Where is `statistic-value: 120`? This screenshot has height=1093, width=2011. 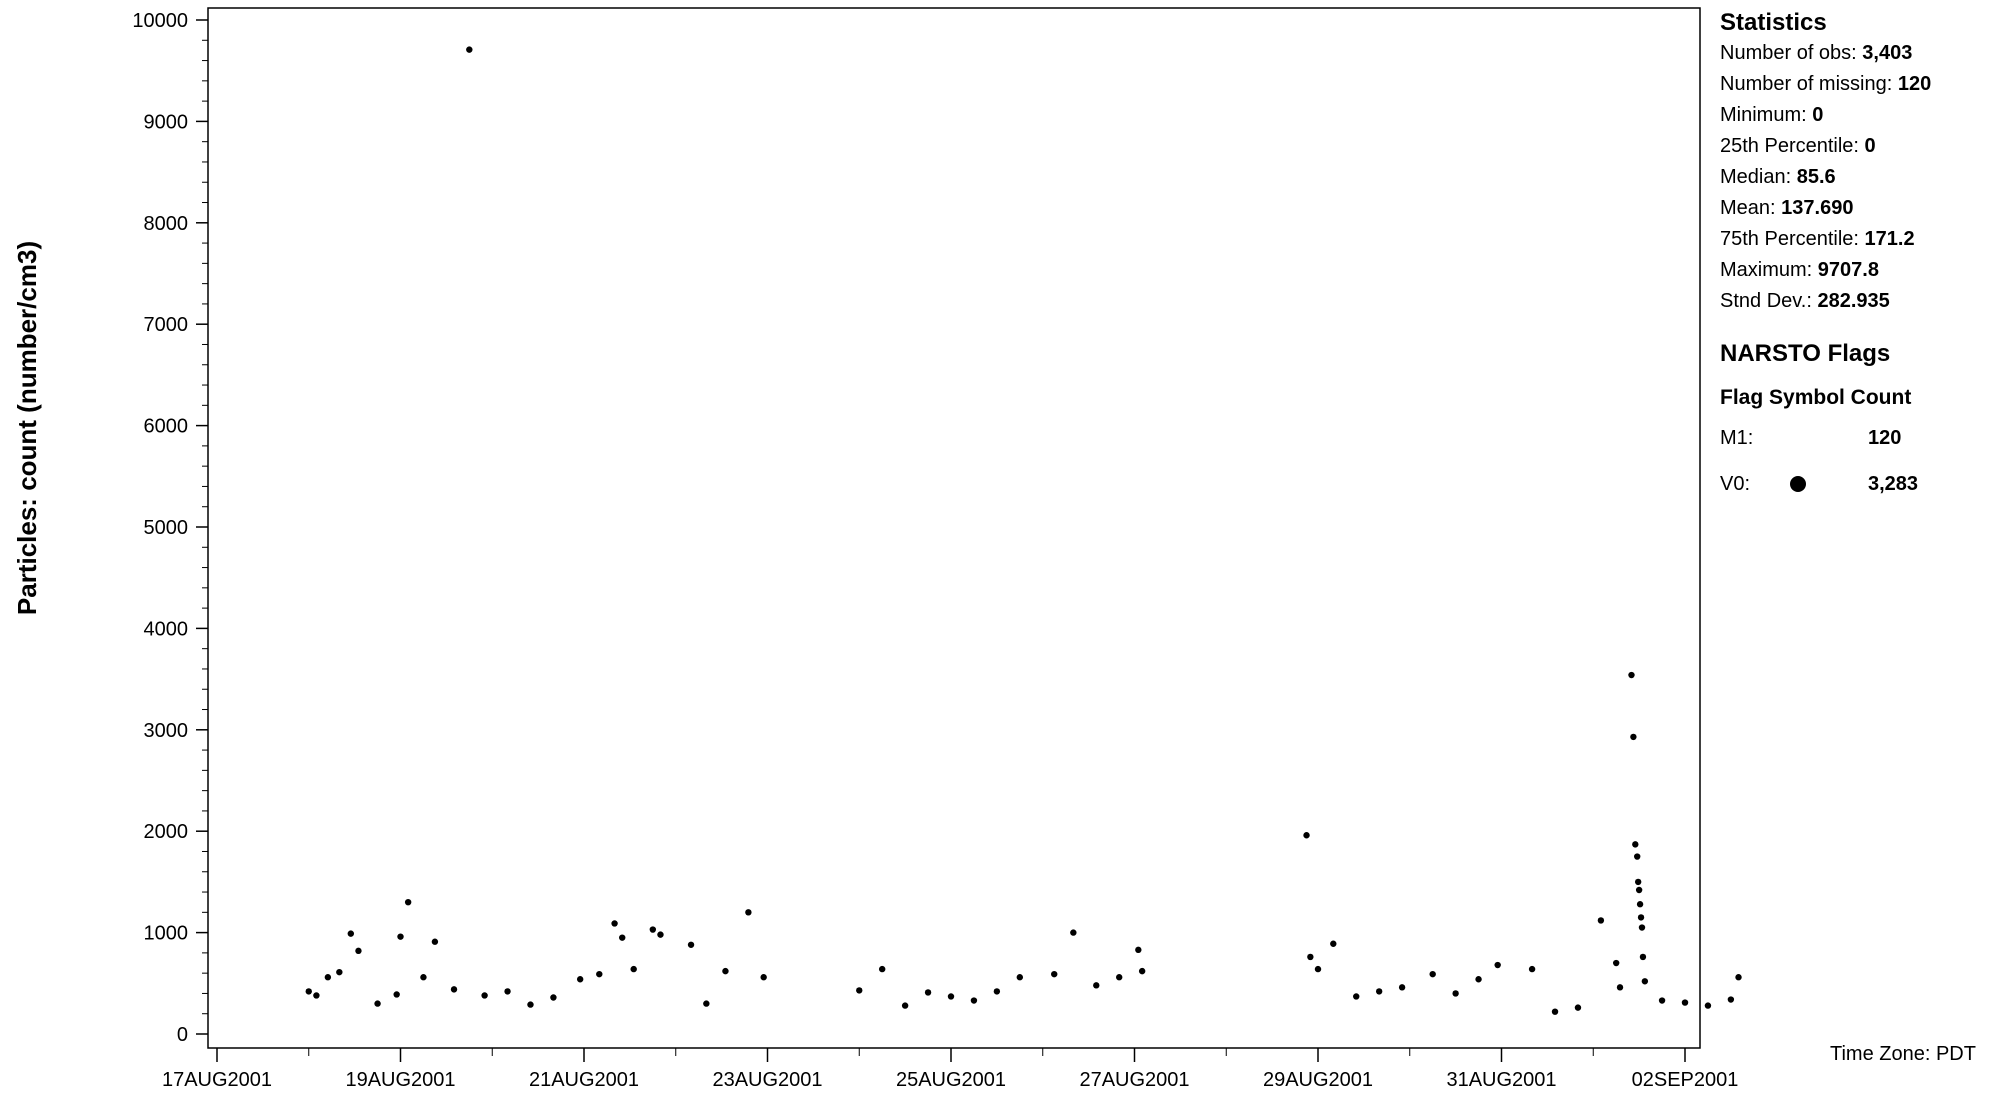
statistic-value: 120 is located at coordinates (1914, 84).